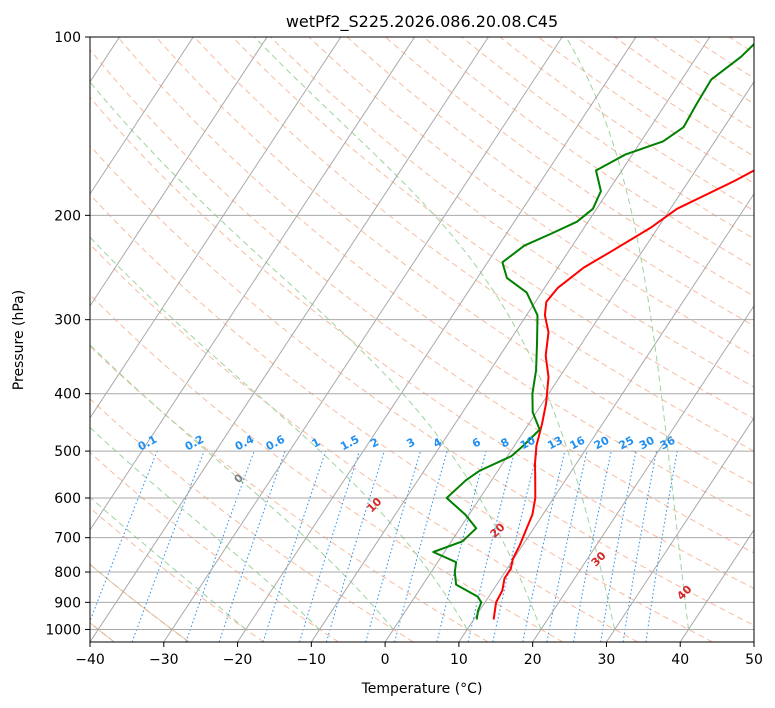  I want to click on x-tick-label: 20, so click(533, 660).